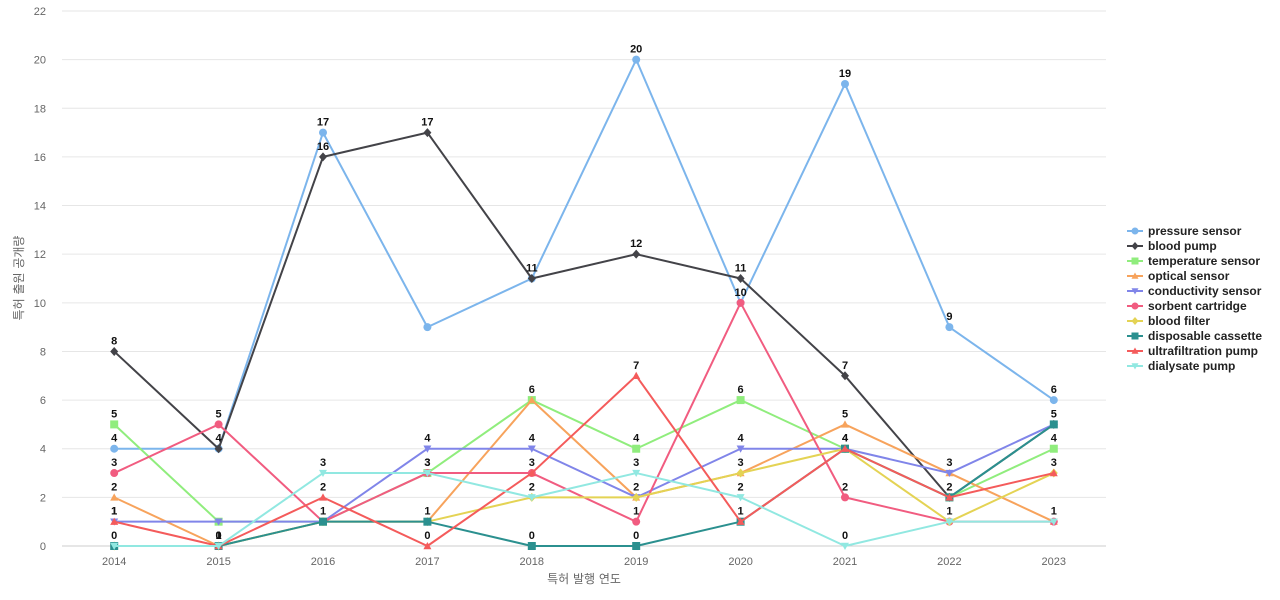  I want to click on x-tick-label: 2018, so click(532, 562).